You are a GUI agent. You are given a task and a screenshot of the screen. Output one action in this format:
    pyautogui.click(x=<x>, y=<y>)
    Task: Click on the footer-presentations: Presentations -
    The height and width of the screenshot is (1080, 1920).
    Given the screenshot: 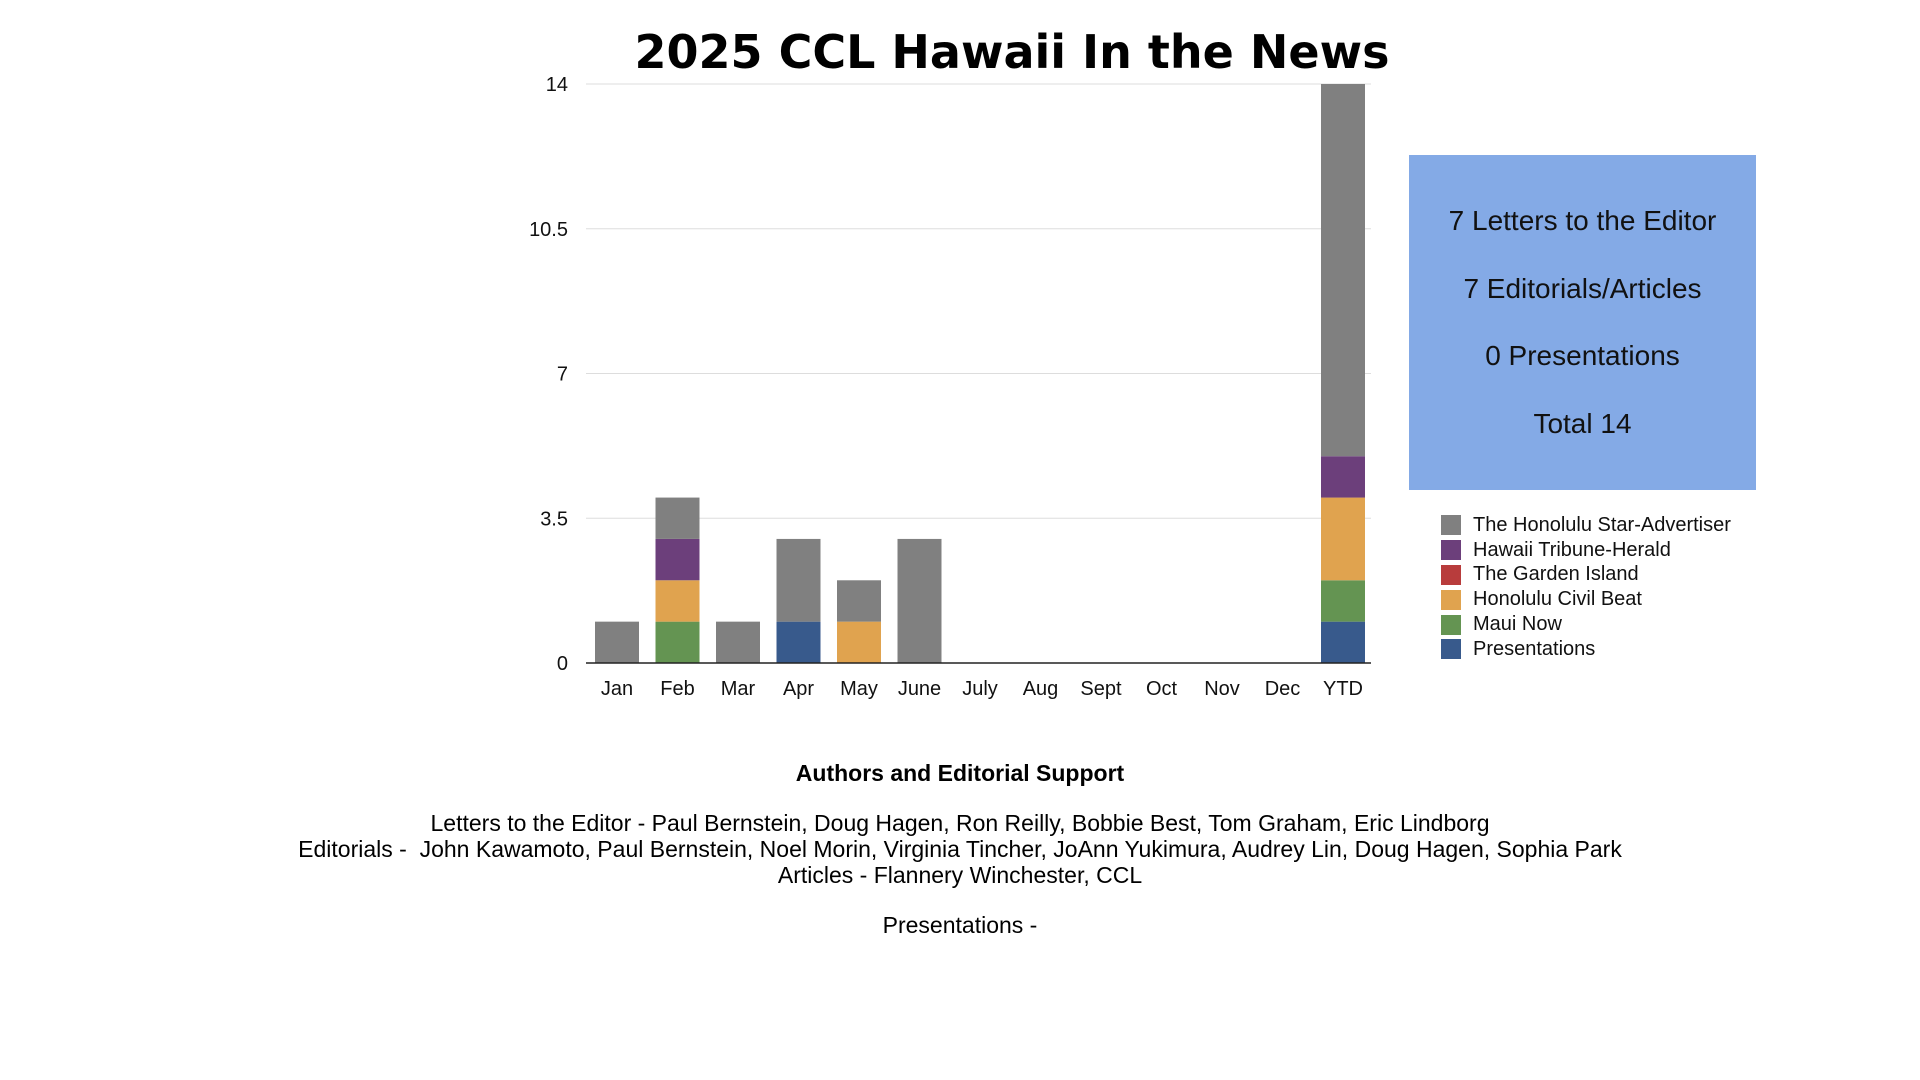 What is the action you would take?
    pyautogui.click(x=960, y=925)
    